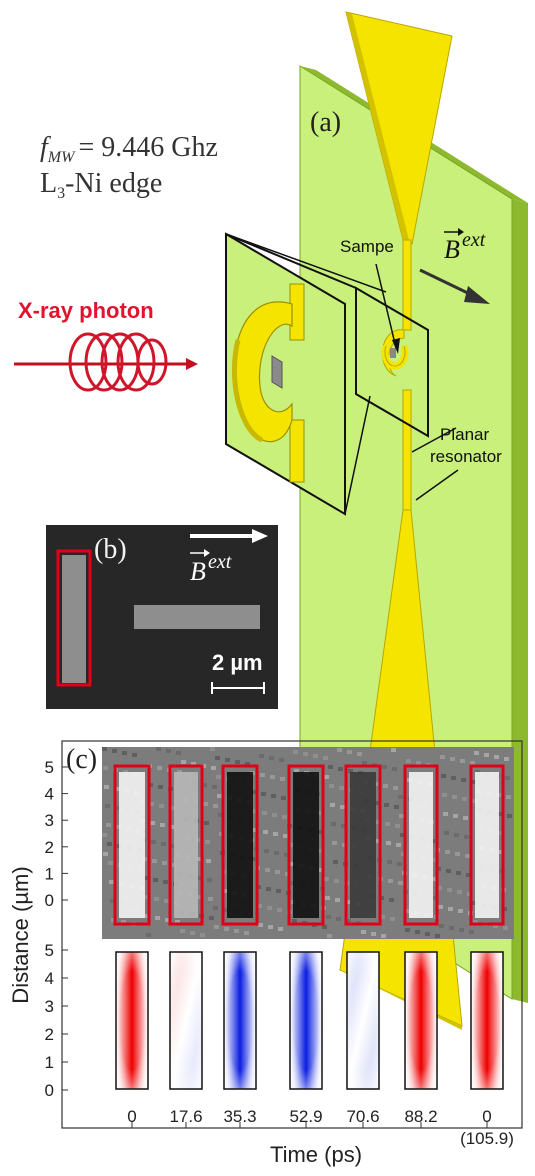 The width and height of the screenshot is (535, 1176). I want to click on y-tick-label: 0, so click(49, 900).